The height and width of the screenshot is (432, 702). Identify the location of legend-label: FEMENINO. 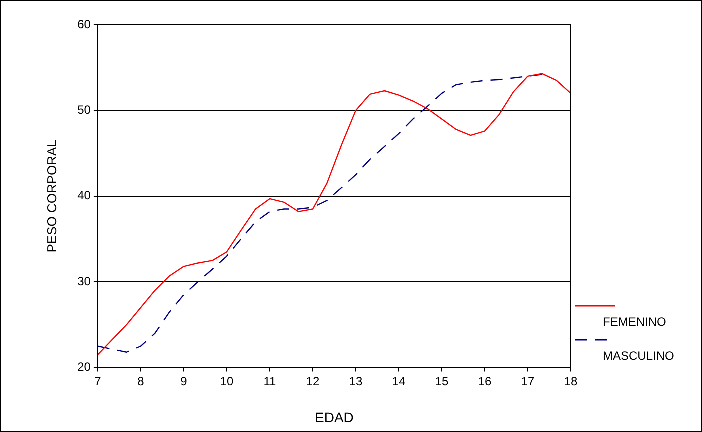
(635, 322).